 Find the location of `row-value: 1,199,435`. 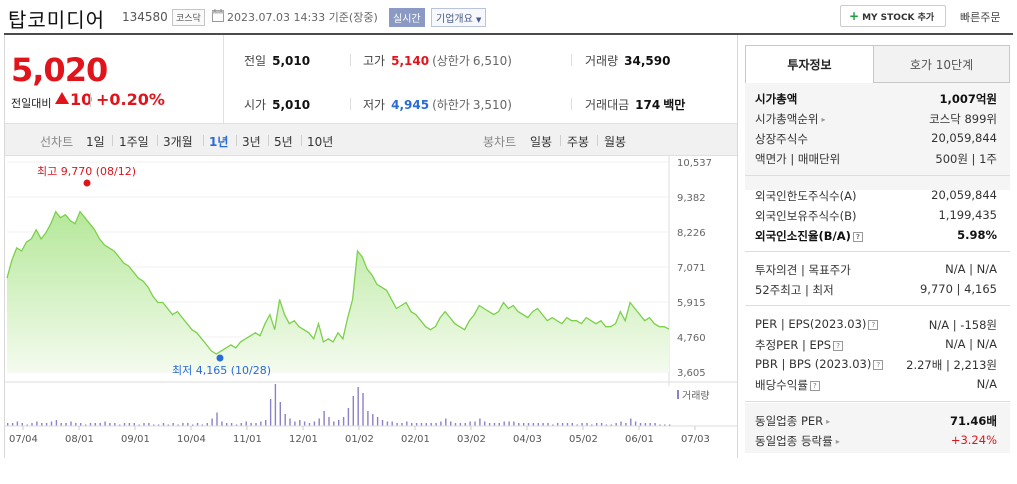

row-value: 1,199,435 is located at coordinates (967, 215).